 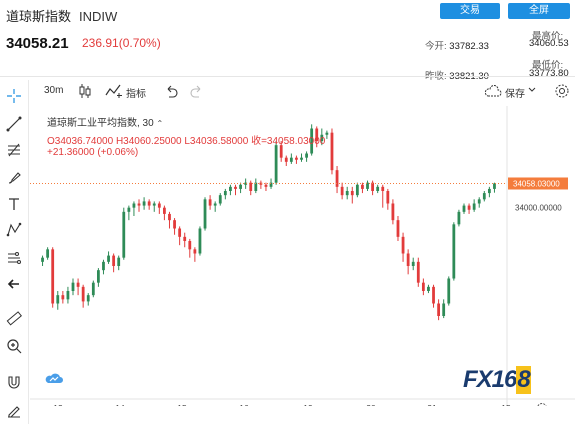 I want to click on x-tick-label: 21, so click(x=432, y=404).